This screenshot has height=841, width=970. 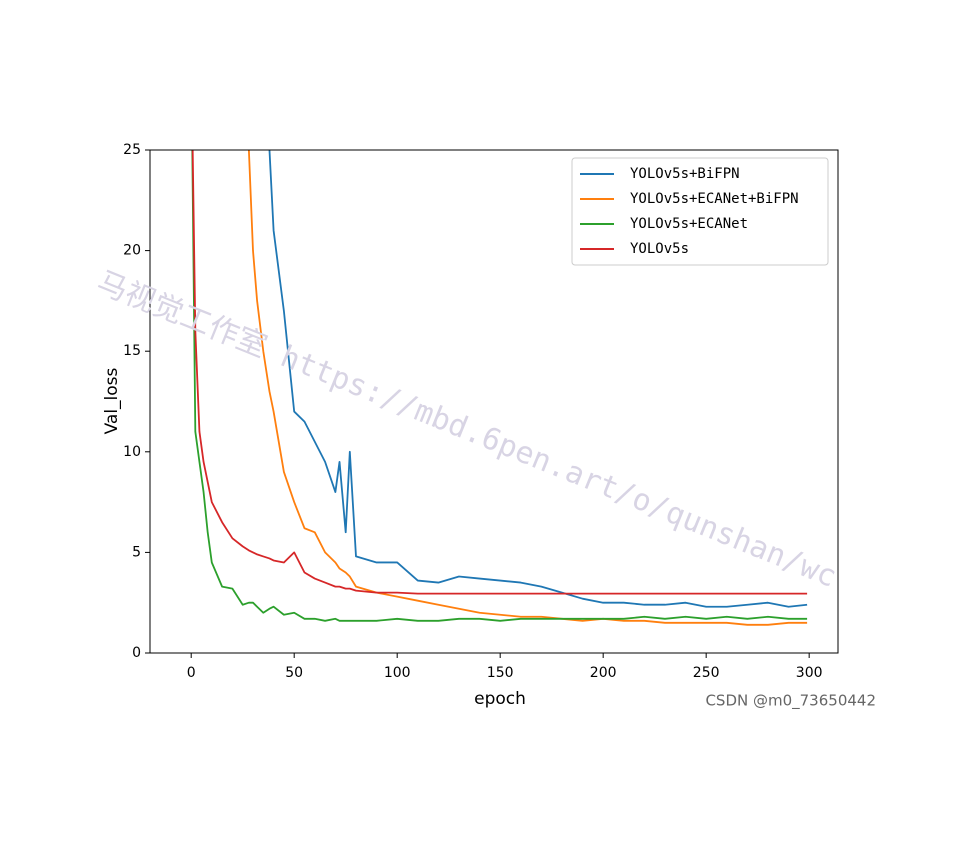 What do you see at coordinates (112, 400) in the screenshot?
I see `y-axis-label: Val_loss` at bounding box center [112, 400].